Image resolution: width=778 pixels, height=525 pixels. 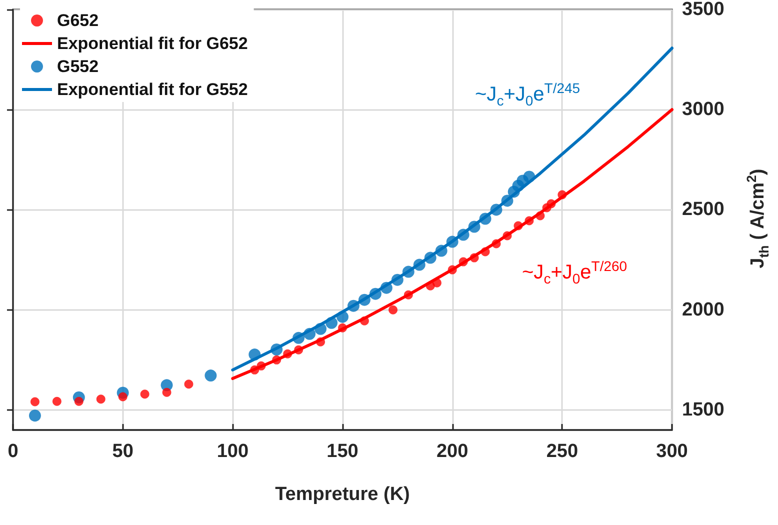 What do you see at coordinates (342, 451) in the screenshot?
I see `x-tick-label: 150` at bounding box center [342, 451].